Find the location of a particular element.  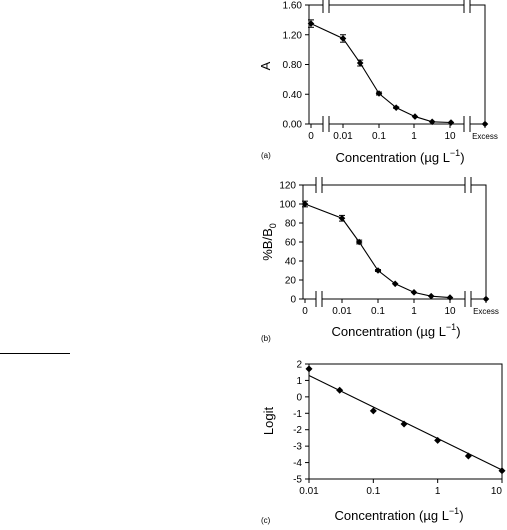

y-tick-label: 20 is located at coordinates (291, 281).